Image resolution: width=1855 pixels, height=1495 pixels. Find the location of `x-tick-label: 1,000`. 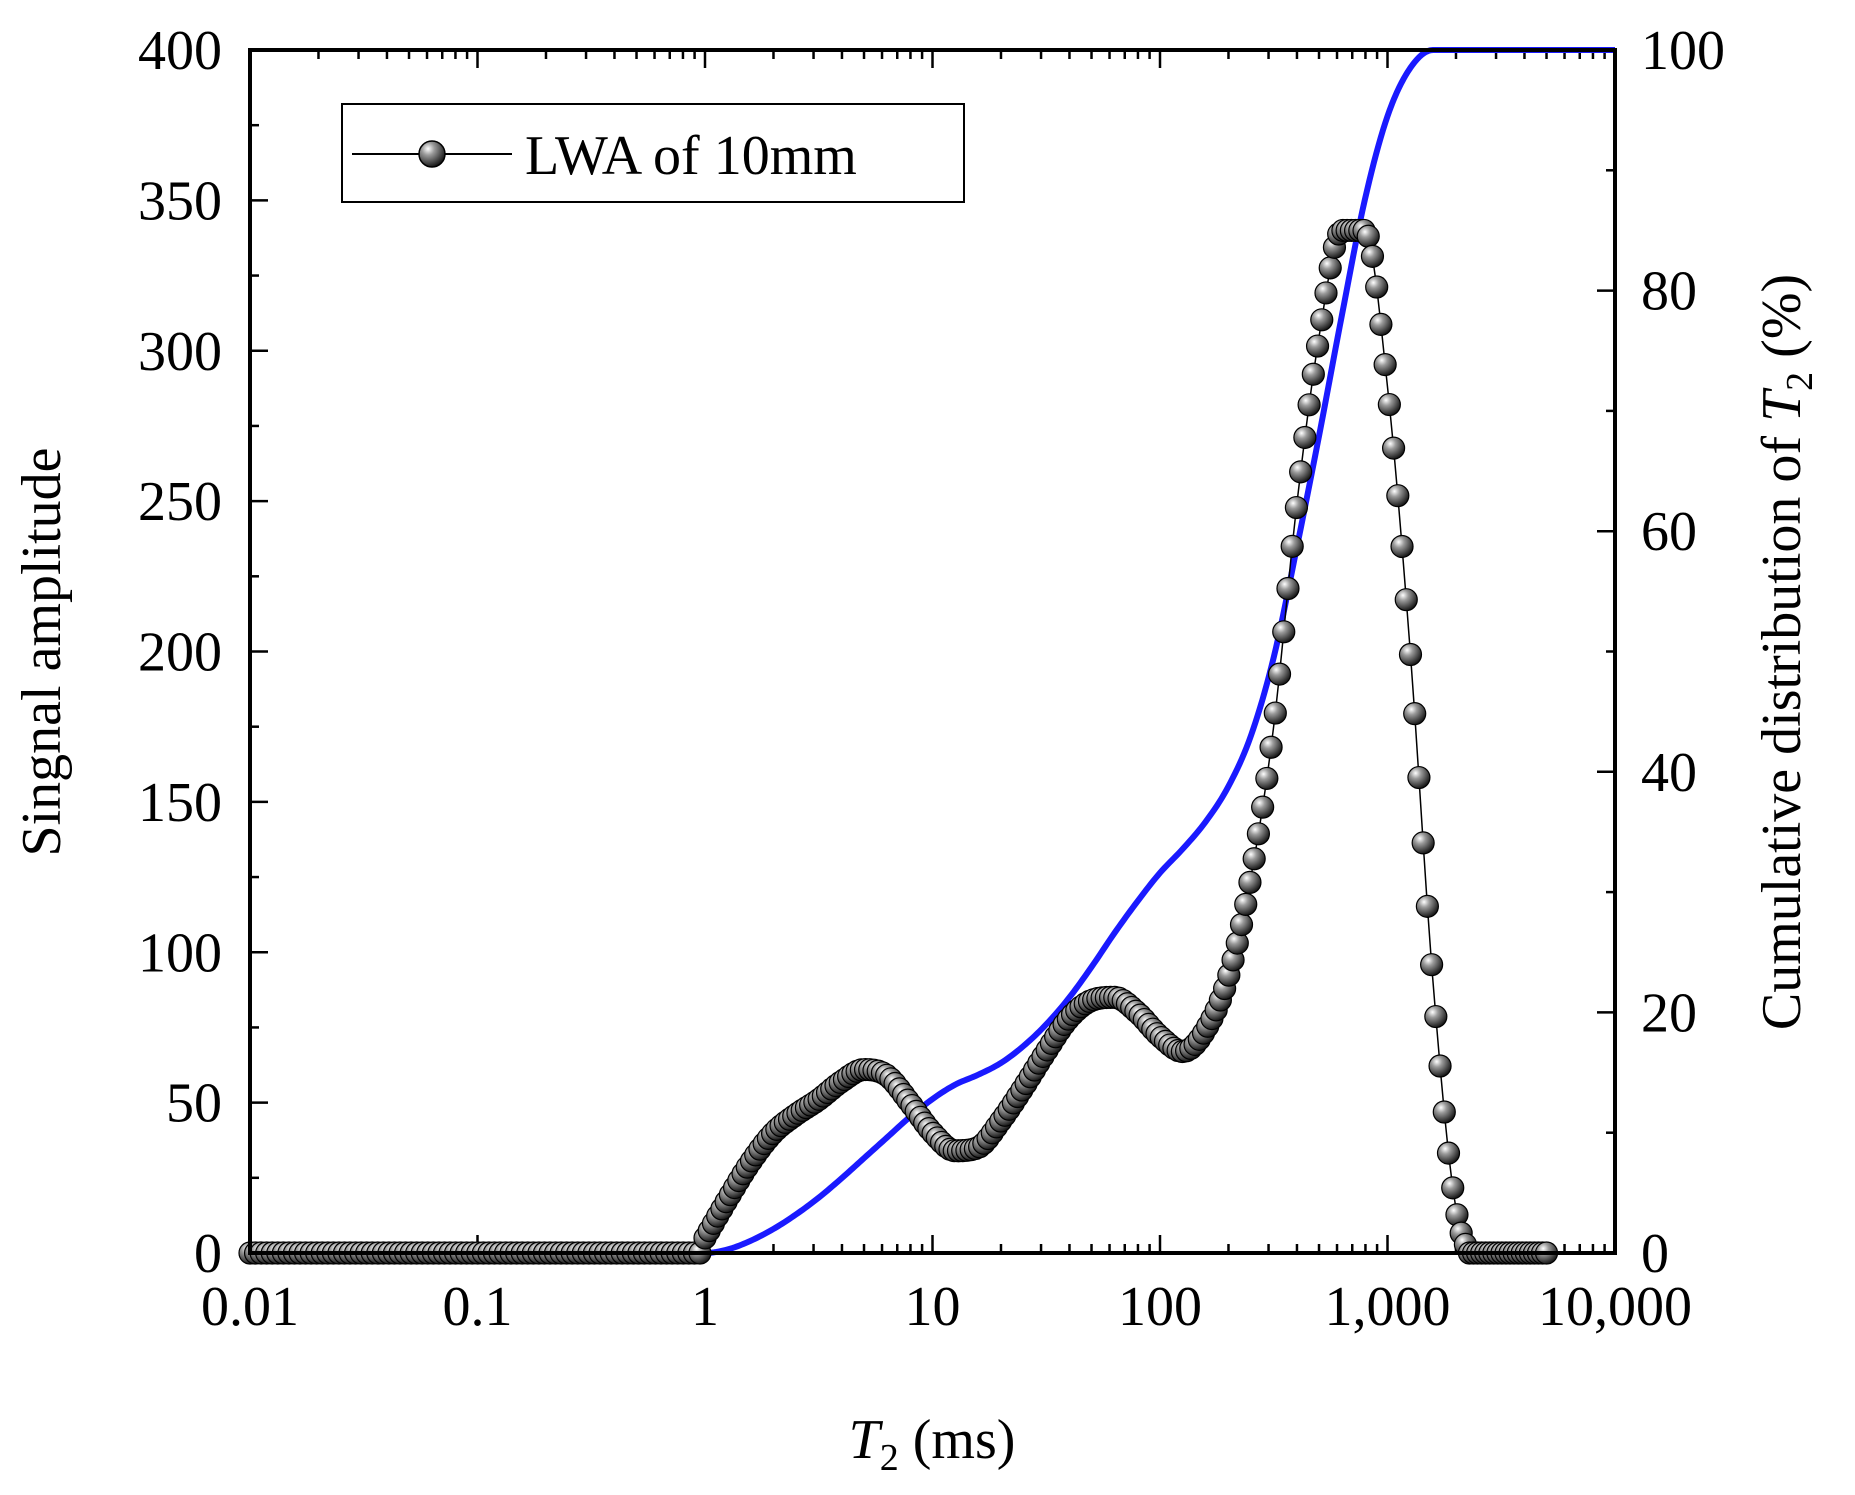

x-tick-label: 1,000 is located at coordinates (1388, 1307).